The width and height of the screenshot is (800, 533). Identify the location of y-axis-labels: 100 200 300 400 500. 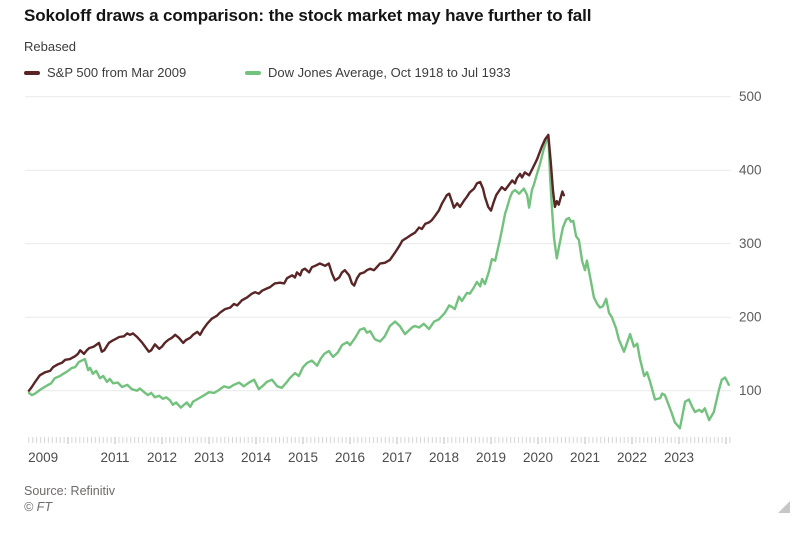
(750, 243).